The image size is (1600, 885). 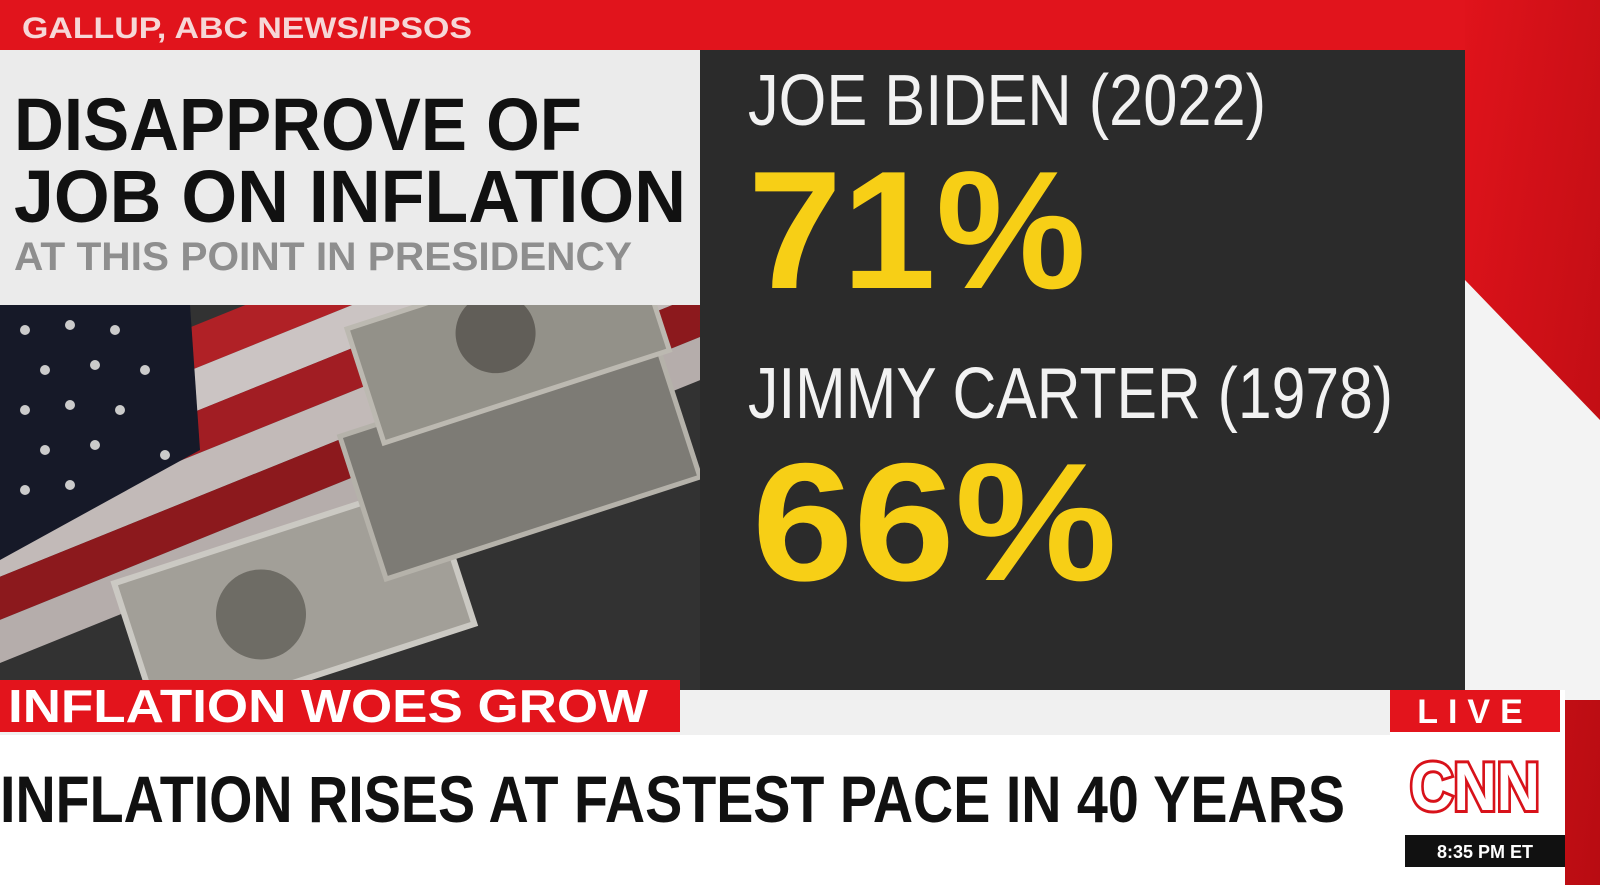 I want to click on result-label: JOE BIDEN (2022), so click(x=1007, y=101).